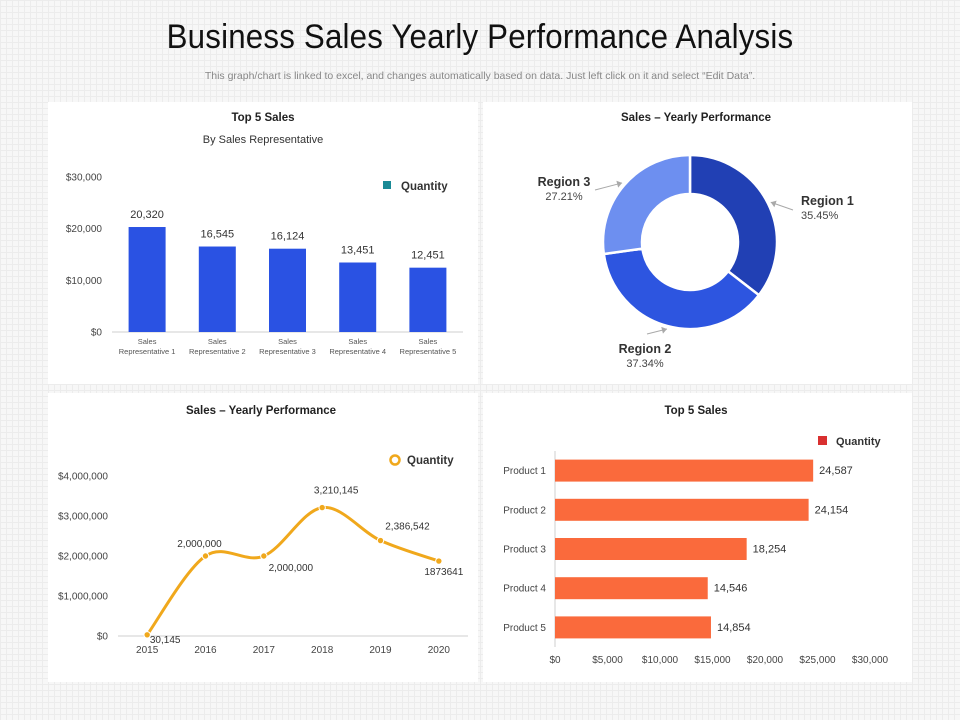 This screenshot has height=720, width=960. Describe the element at coordinates (147, 351) in the screenshot. I see `x-tick-label: Representative 1` at that location.